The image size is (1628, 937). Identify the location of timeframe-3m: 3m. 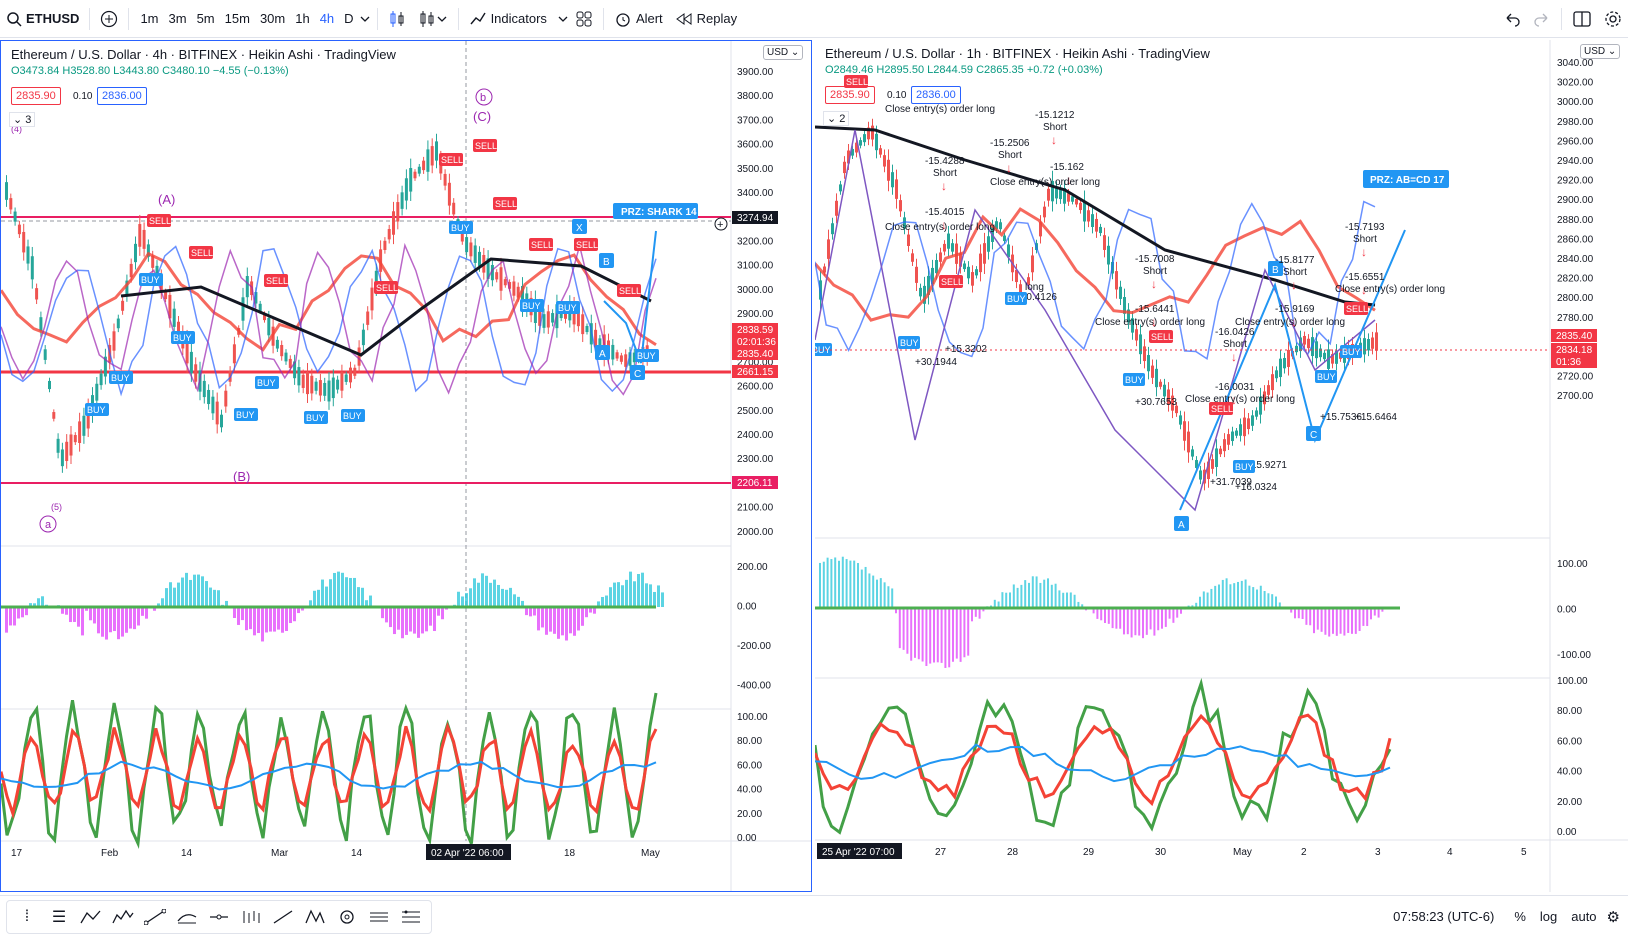
(177, 18).